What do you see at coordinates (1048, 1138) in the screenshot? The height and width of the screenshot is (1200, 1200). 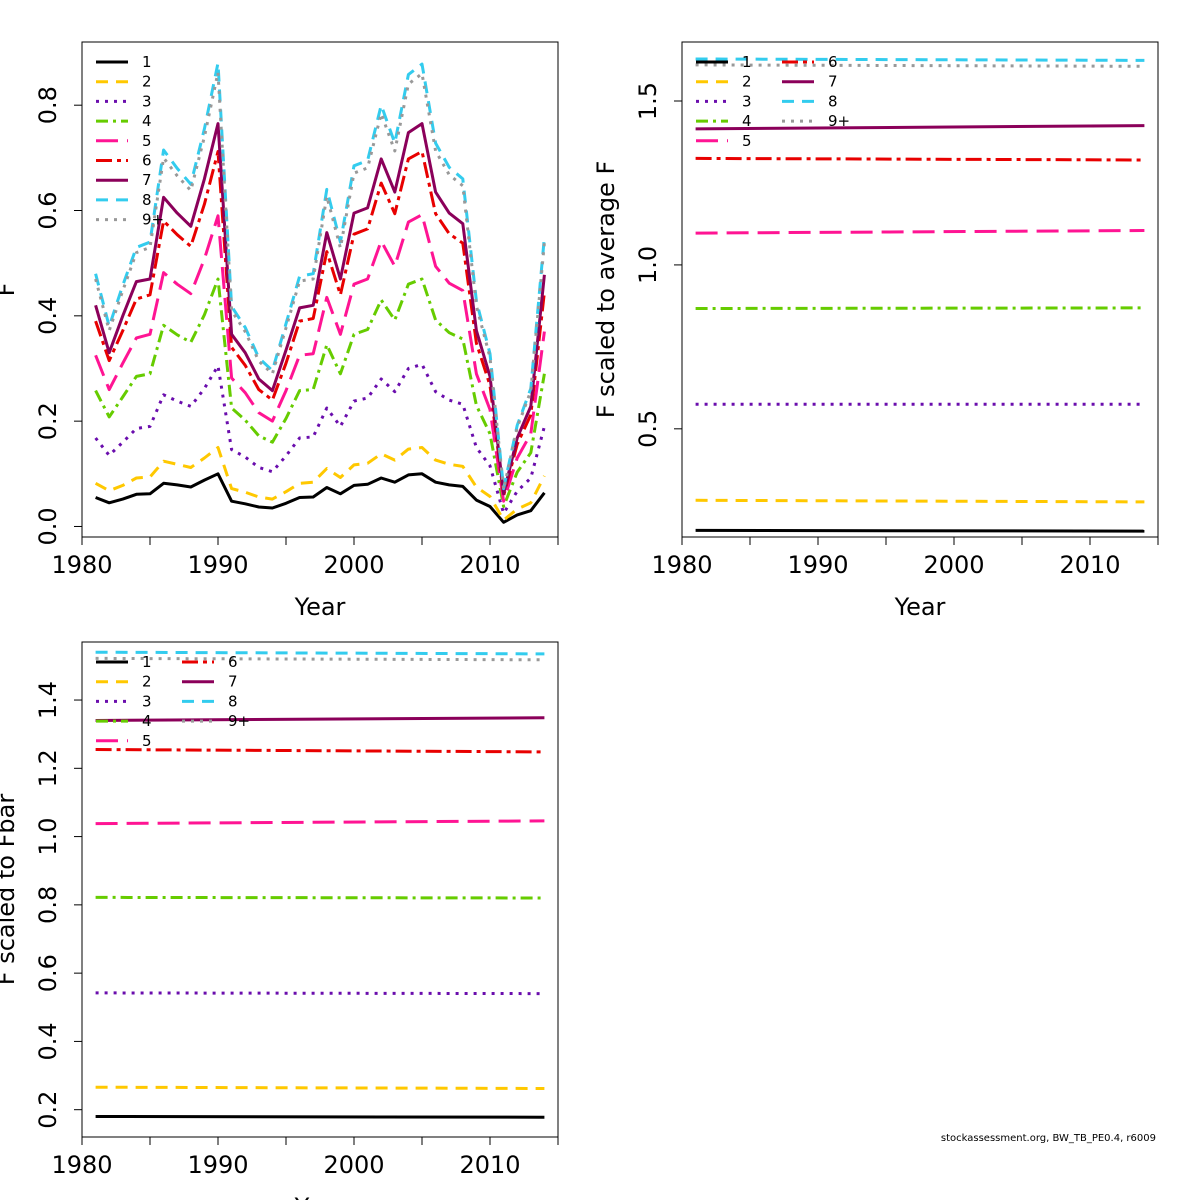 I see `footer-credit: stockassessment.org, BW_TB_PE0.4, r6009` at bounding box center [1048, 1138].